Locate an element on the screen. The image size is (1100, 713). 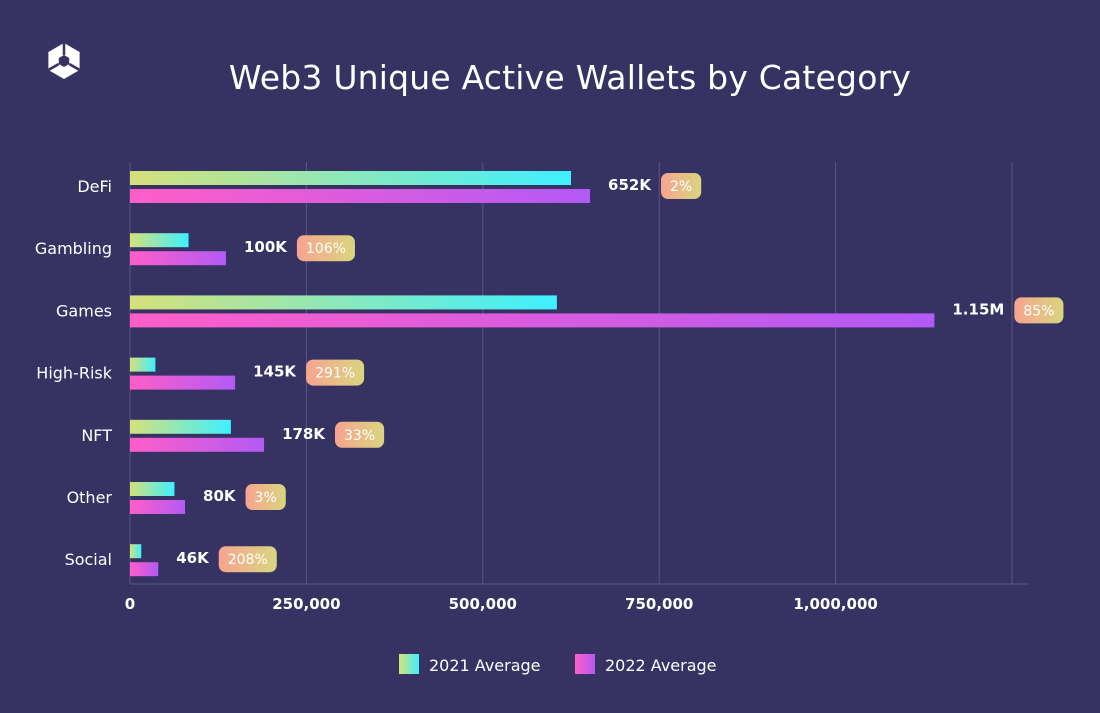
value-label: 100K is located at coordinates (266, 247).